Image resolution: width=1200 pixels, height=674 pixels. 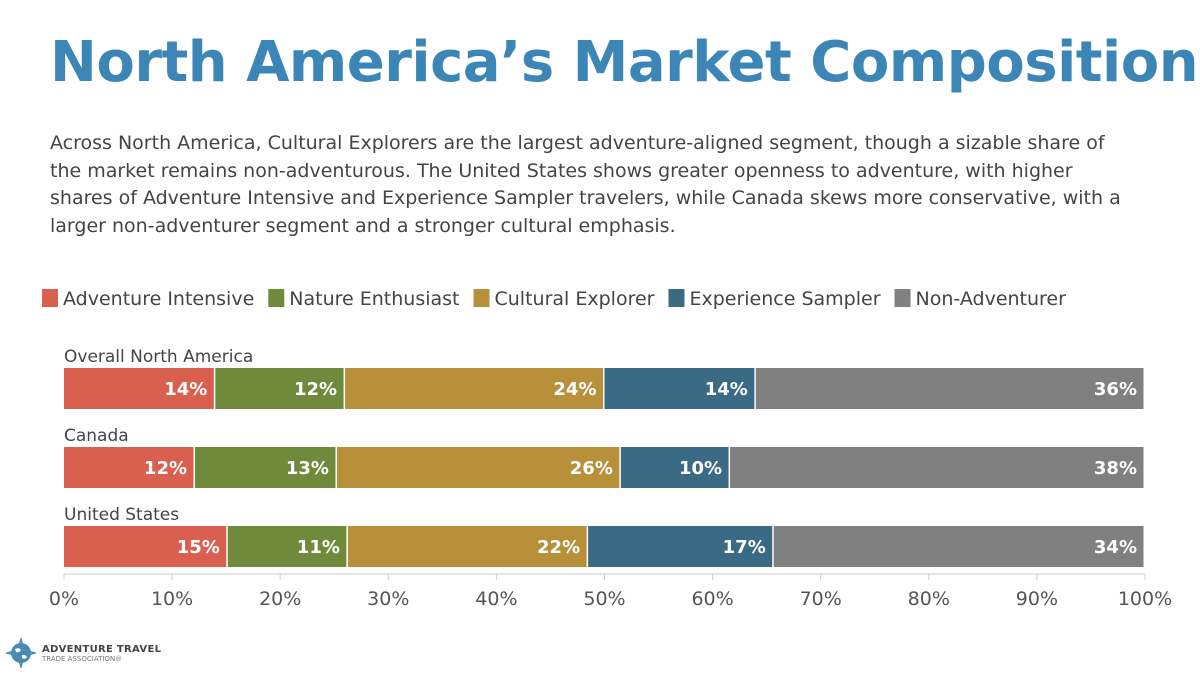 I want to click on data-label: 38%, so click(x=1115, y=468).